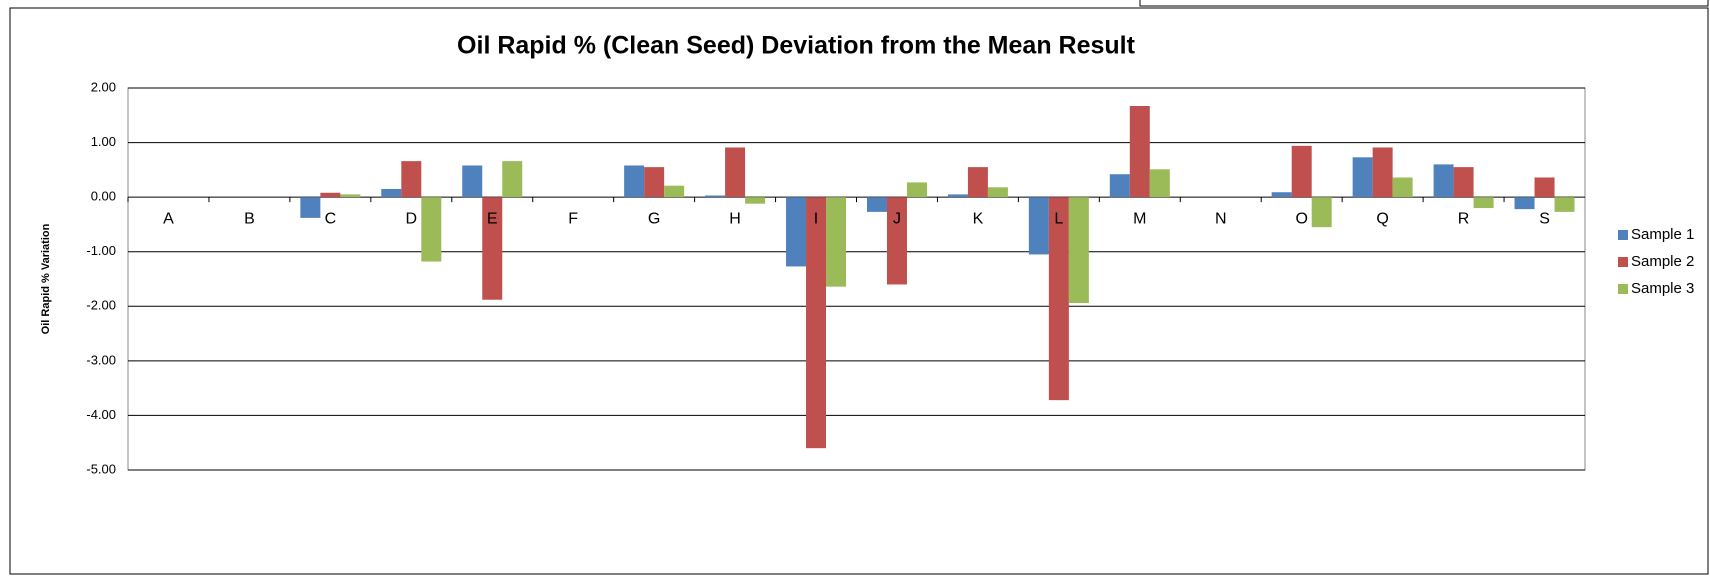 The height and width of the screenshot is (576, 1710). Describe the element at coordinates (46, 278) in the screenshot. I see `y-axis-title: Oil Rapid % Variation` at that location.